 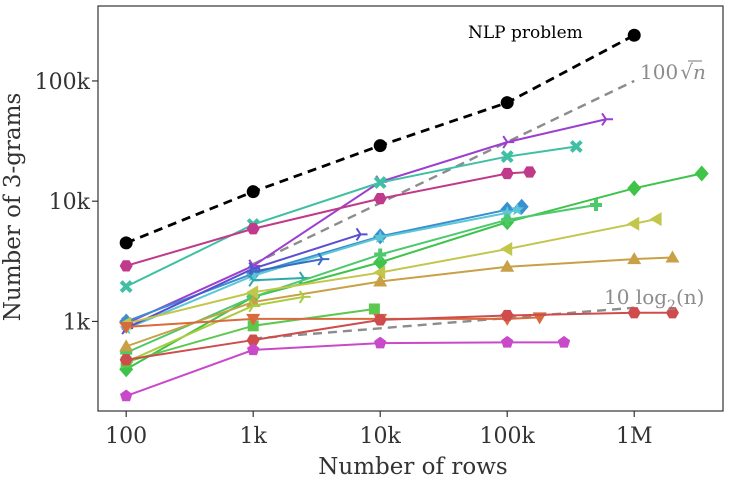 I want to click on y-tick-label: 100k, so click(x=63, y=82).